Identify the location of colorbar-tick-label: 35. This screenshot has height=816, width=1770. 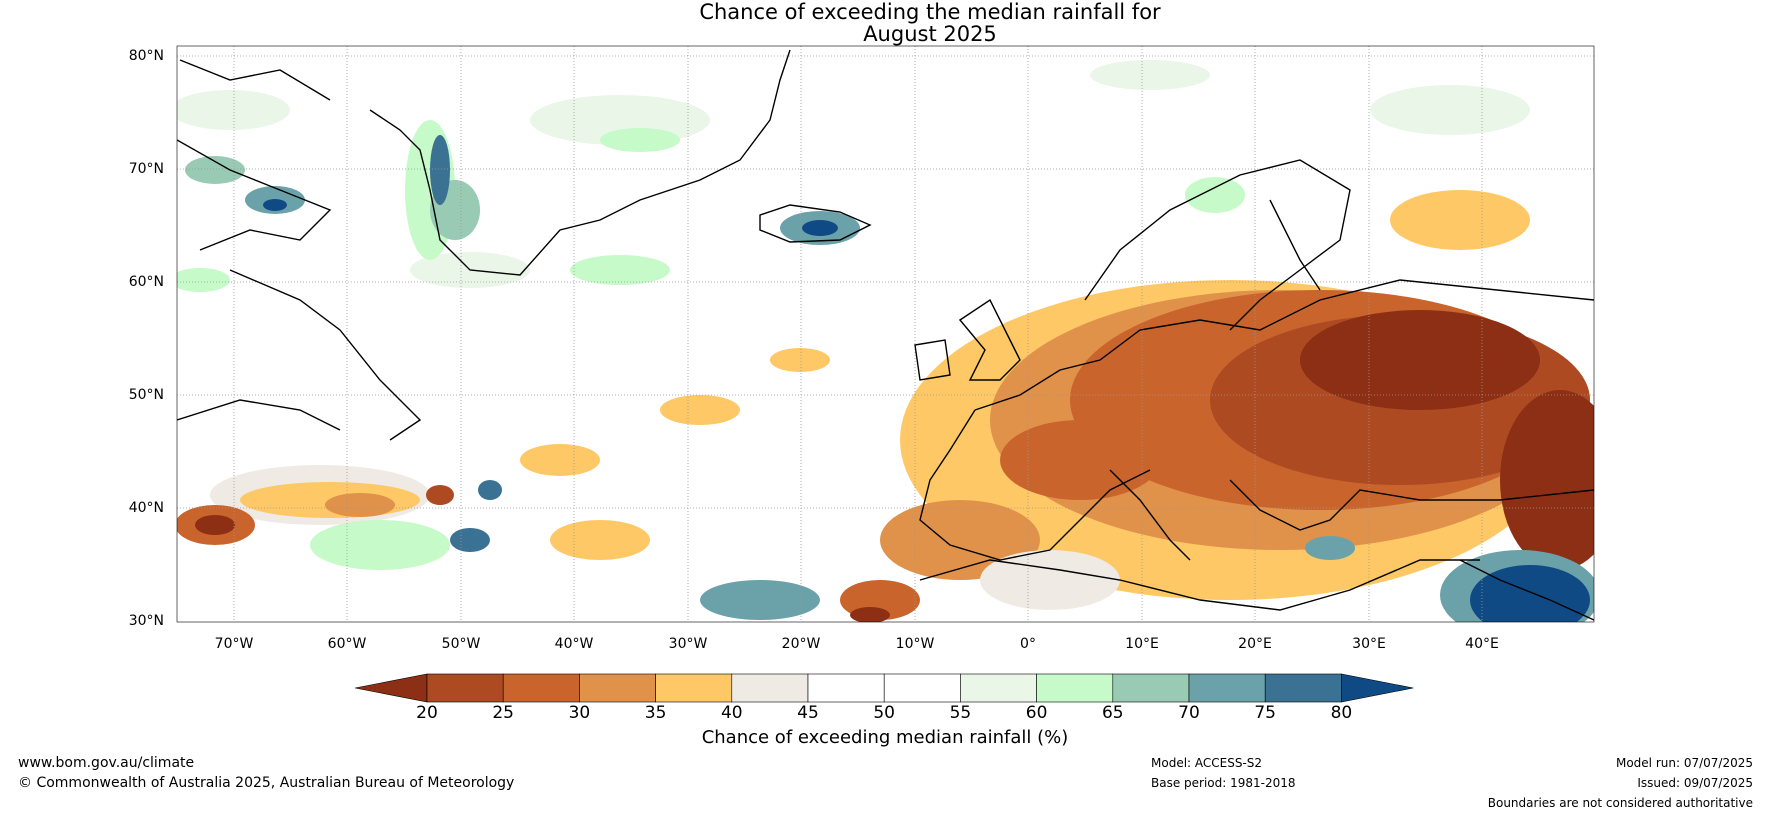
(655, 713).